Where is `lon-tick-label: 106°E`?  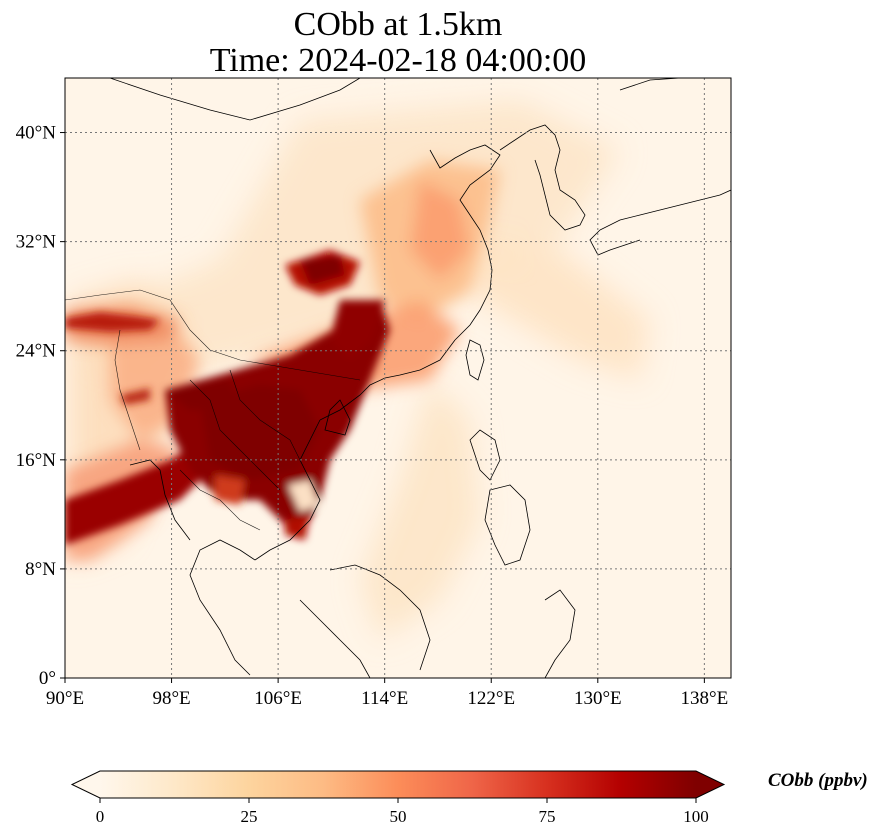 lon-tick-label: 106°E is located at coordinates (278, 698).